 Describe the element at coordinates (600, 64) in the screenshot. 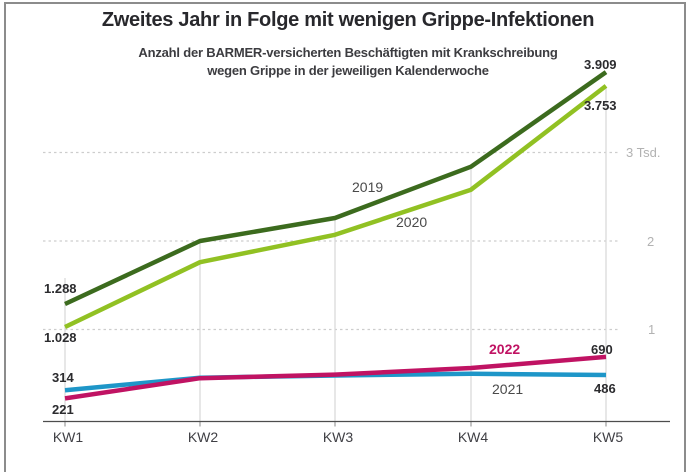

I see `value-label-2019-end: 3.909` at that location.